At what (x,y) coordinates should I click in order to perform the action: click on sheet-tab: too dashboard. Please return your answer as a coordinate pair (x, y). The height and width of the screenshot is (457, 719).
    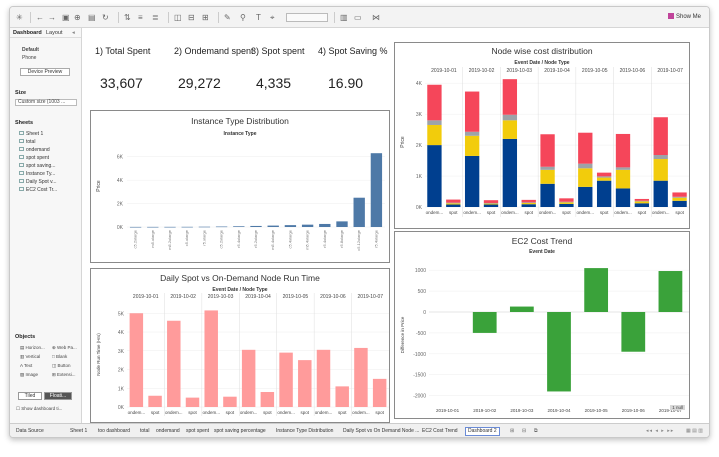
    Looking at the image, I should click on (114, 431).